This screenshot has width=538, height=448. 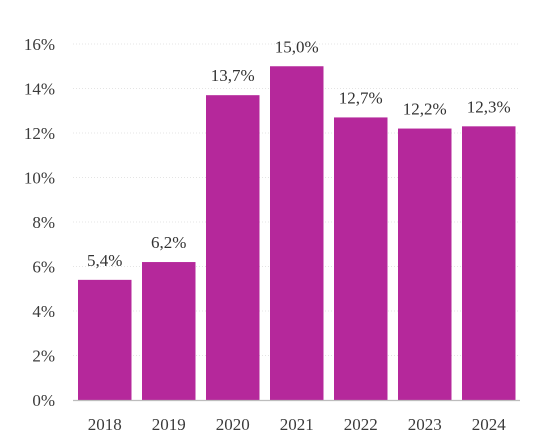 I want to click on y-tick-label: 16%, so click(x=39, y=44).